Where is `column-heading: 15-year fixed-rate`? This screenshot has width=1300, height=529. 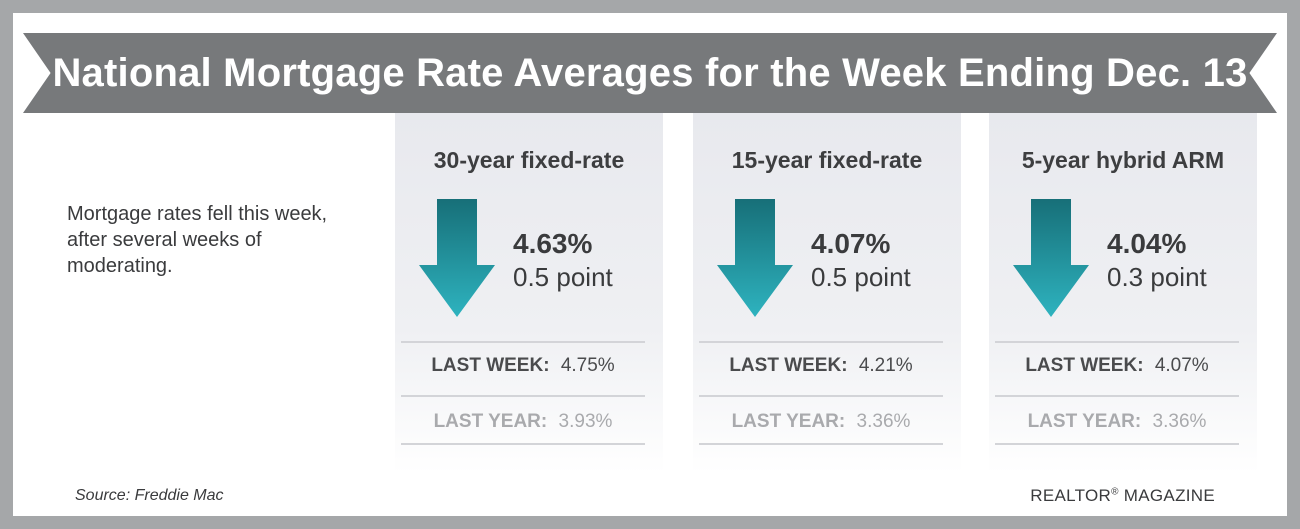 column-heading: 15-year fixed-rate is located at coordinates (827, 160).